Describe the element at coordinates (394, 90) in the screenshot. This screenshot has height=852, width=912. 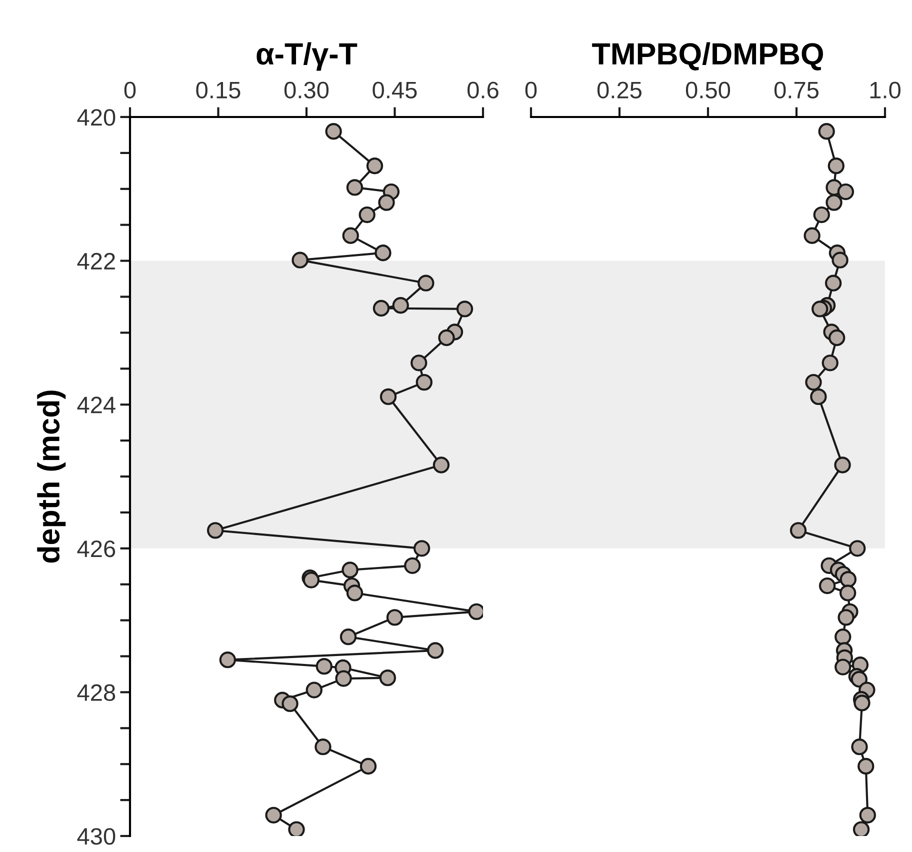
I see `x-tick-label: 0.45` at that location.